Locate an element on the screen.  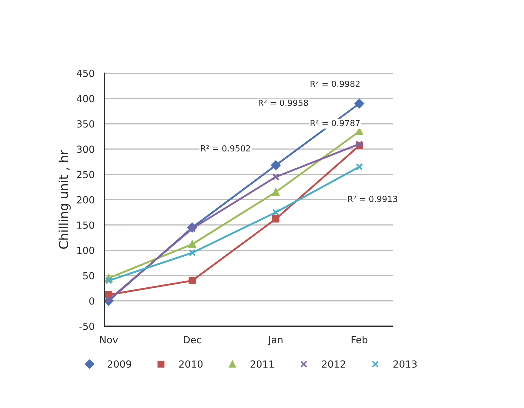
x-tick-label: Dec is located at coordinates (193, 340).